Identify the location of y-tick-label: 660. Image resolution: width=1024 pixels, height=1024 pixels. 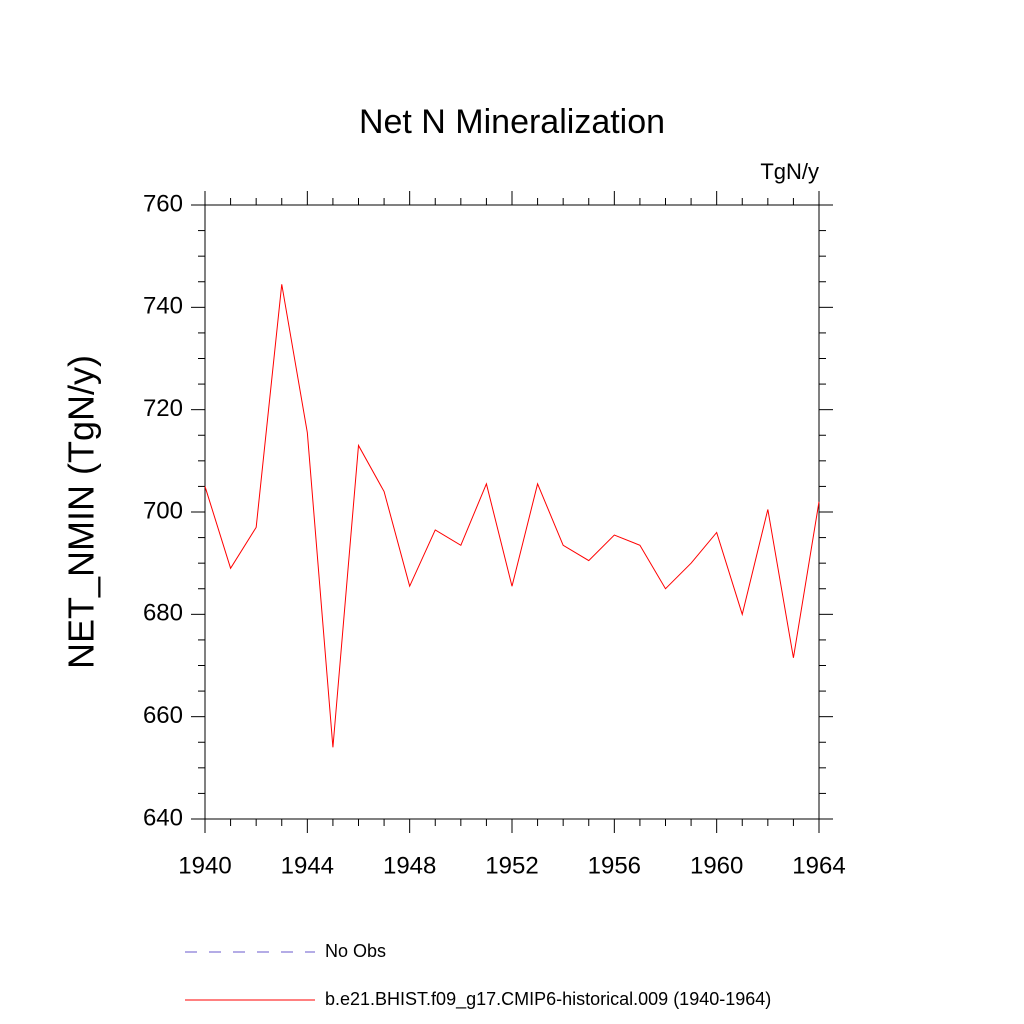
(163, 715).